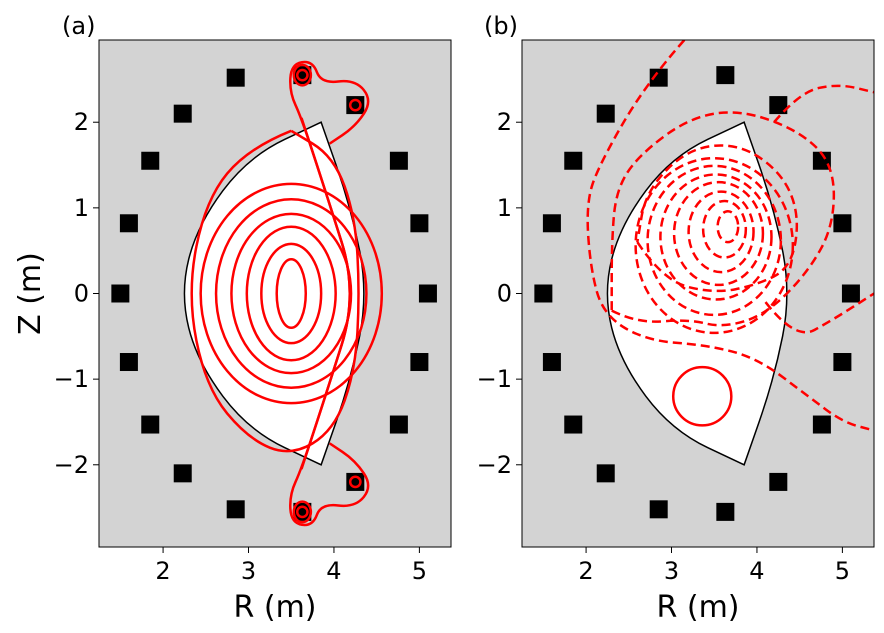 Image resolution: width=884 pixels, height=633 pixels. Describe the element at coordinates (78, 26) in the screenshot. I see `panel-label: (a)` at that location.